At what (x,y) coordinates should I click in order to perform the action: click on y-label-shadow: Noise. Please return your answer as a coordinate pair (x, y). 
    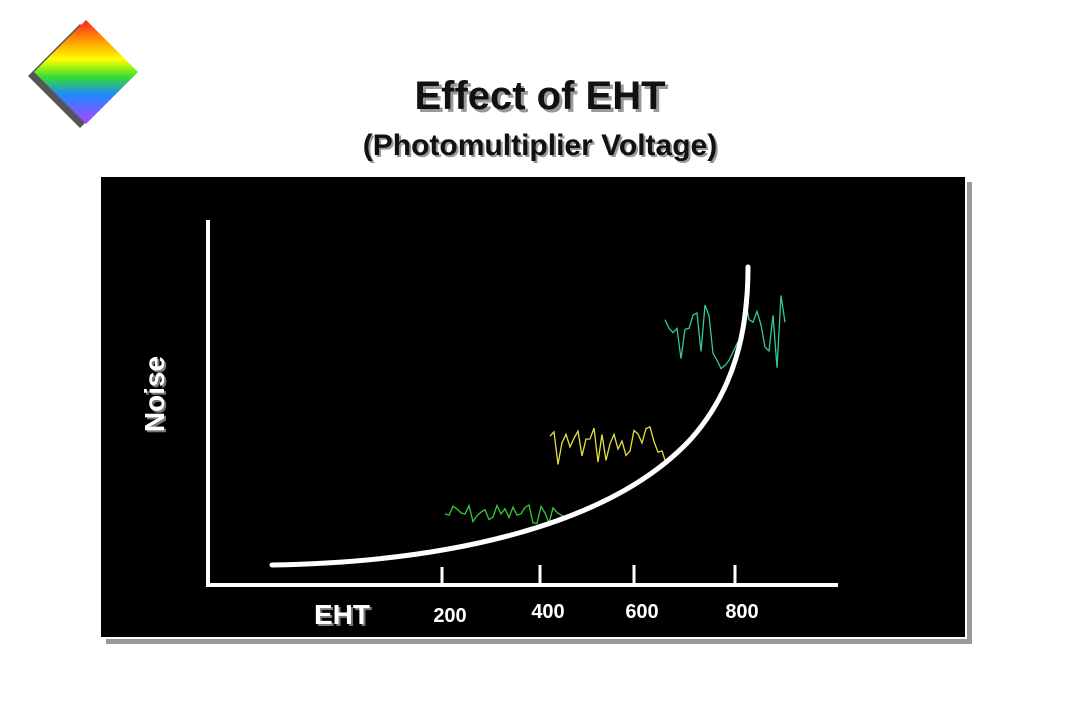
    Looking at the image, I should click on (156, 396).